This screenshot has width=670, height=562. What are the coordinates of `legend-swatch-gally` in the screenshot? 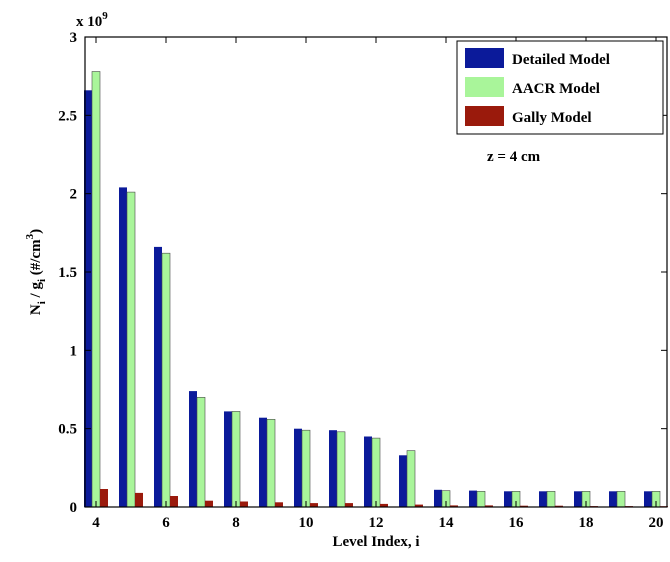 It's located at (484, 116).